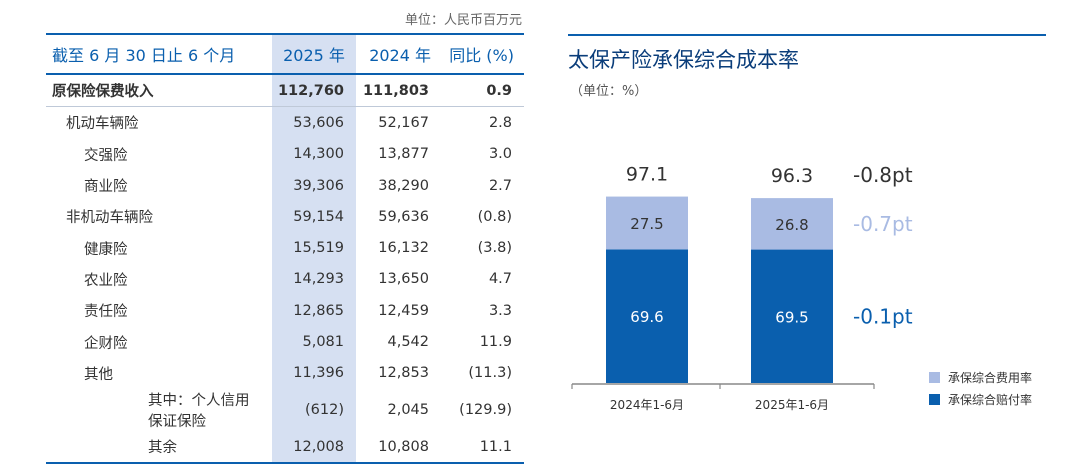 This screenshot has height=466, width=1080. Describe the element at coordinates (98, 374) in the screenshot. I see `row-name: 其他` at that location.